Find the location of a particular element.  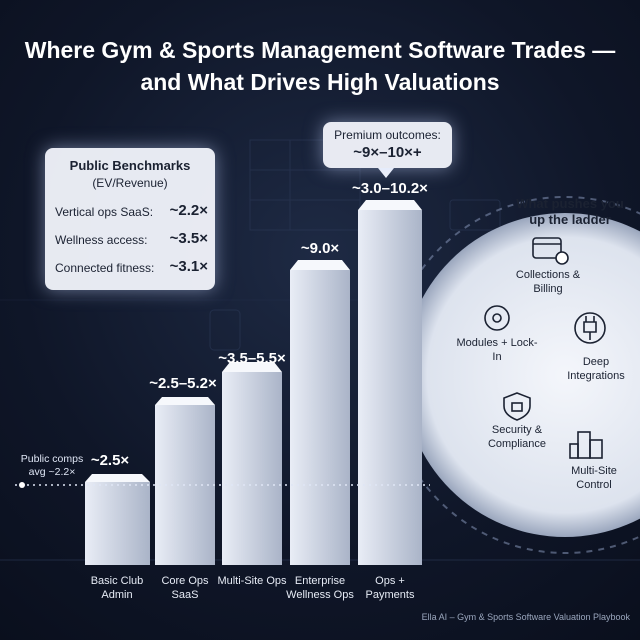

benchmark-value: ~3.1× is located at coordinates (188, 266).